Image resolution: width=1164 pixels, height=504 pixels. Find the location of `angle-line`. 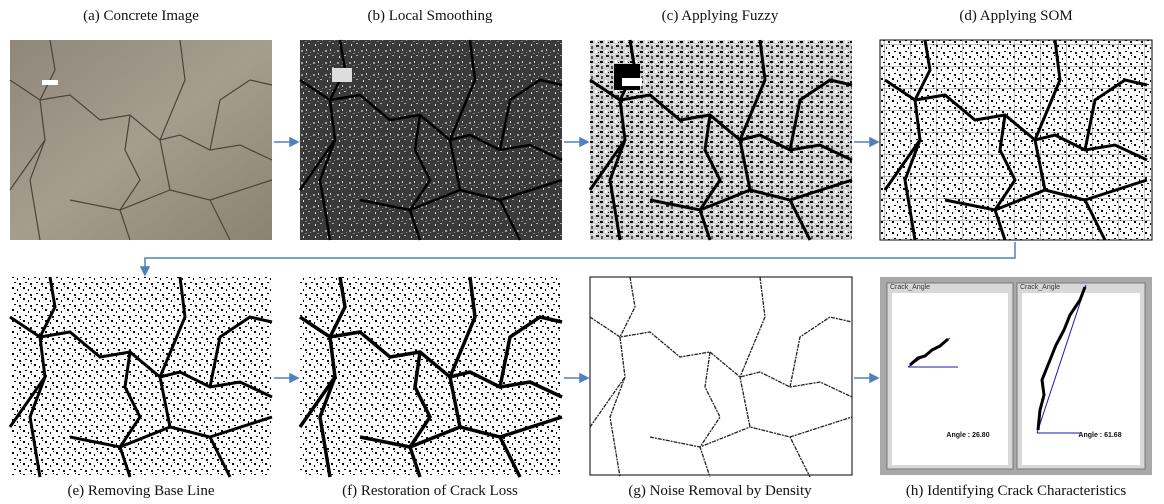

angle-line is located at coordinates (1061, 359).